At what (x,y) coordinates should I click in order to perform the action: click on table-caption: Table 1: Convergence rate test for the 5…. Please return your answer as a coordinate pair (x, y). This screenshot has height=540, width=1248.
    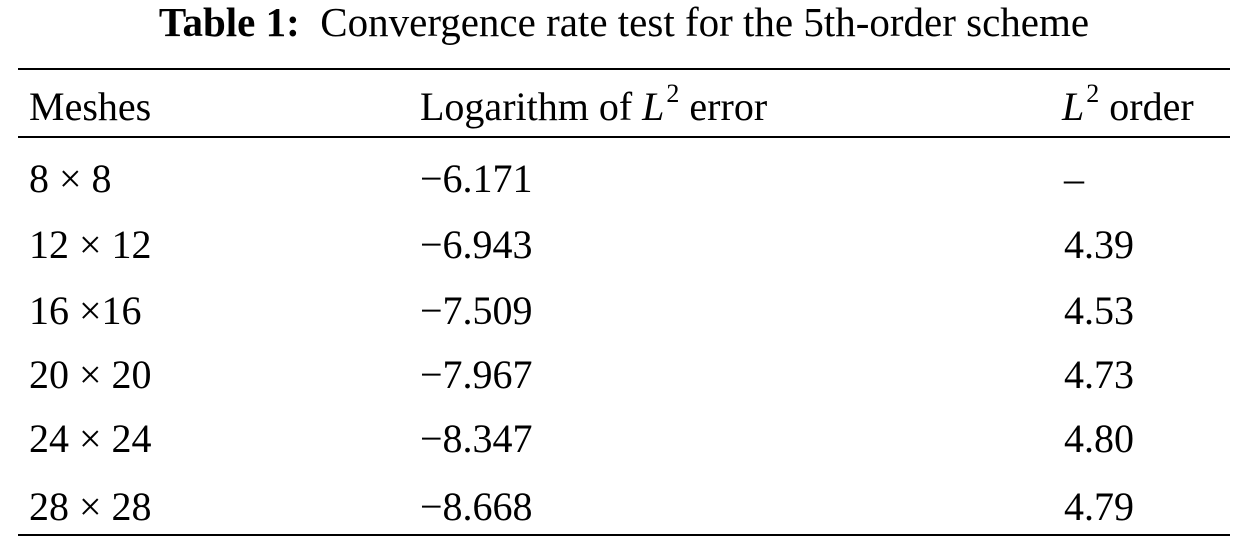
    Looking at the image, I should click on (624, 26).